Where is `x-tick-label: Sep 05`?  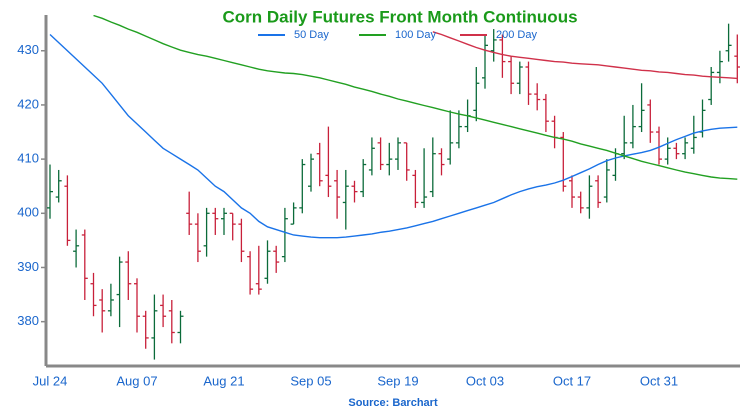
x-tick-label: Sep 05 is located at coordinates (310, 380).